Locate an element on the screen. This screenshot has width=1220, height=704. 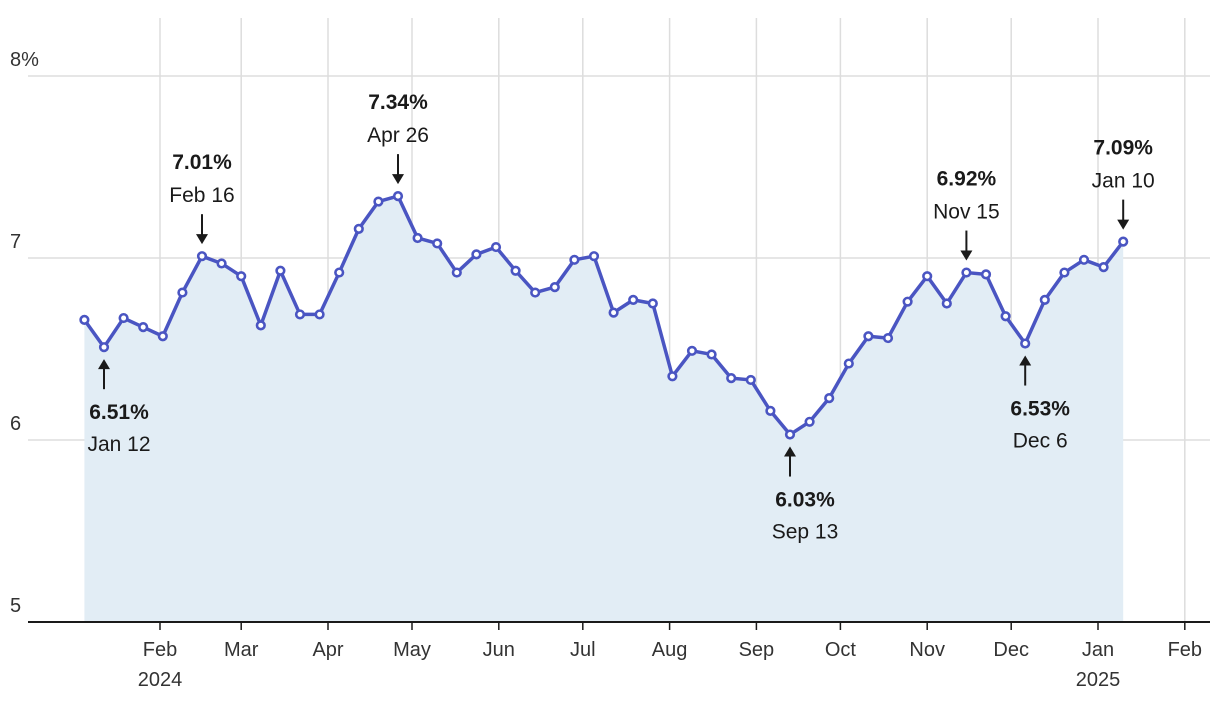
x-axis is located at coordinates (619, 625).